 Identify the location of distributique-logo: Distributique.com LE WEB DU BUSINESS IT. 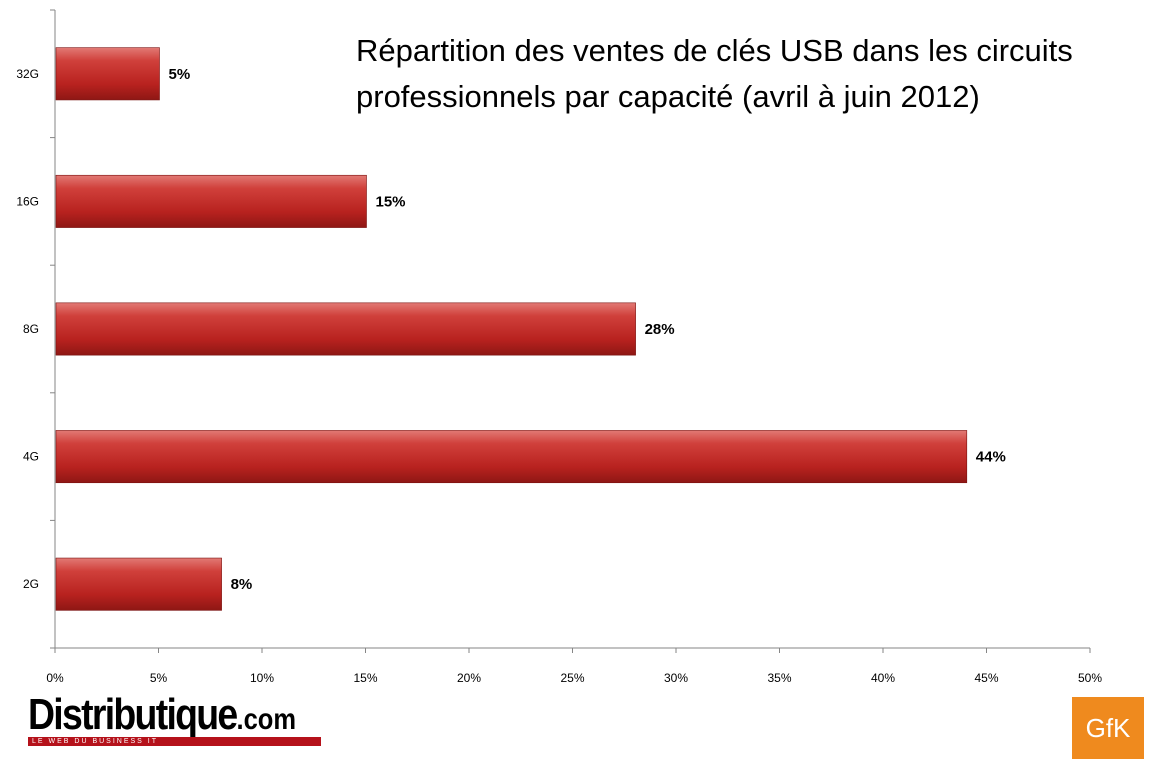
(178, 722).